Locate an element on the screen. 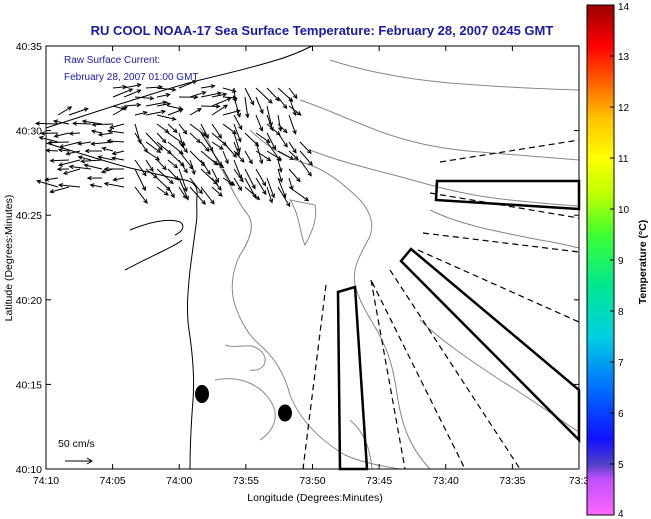  colorbar-tick-label: 10 is located at coordinates (624, 210).